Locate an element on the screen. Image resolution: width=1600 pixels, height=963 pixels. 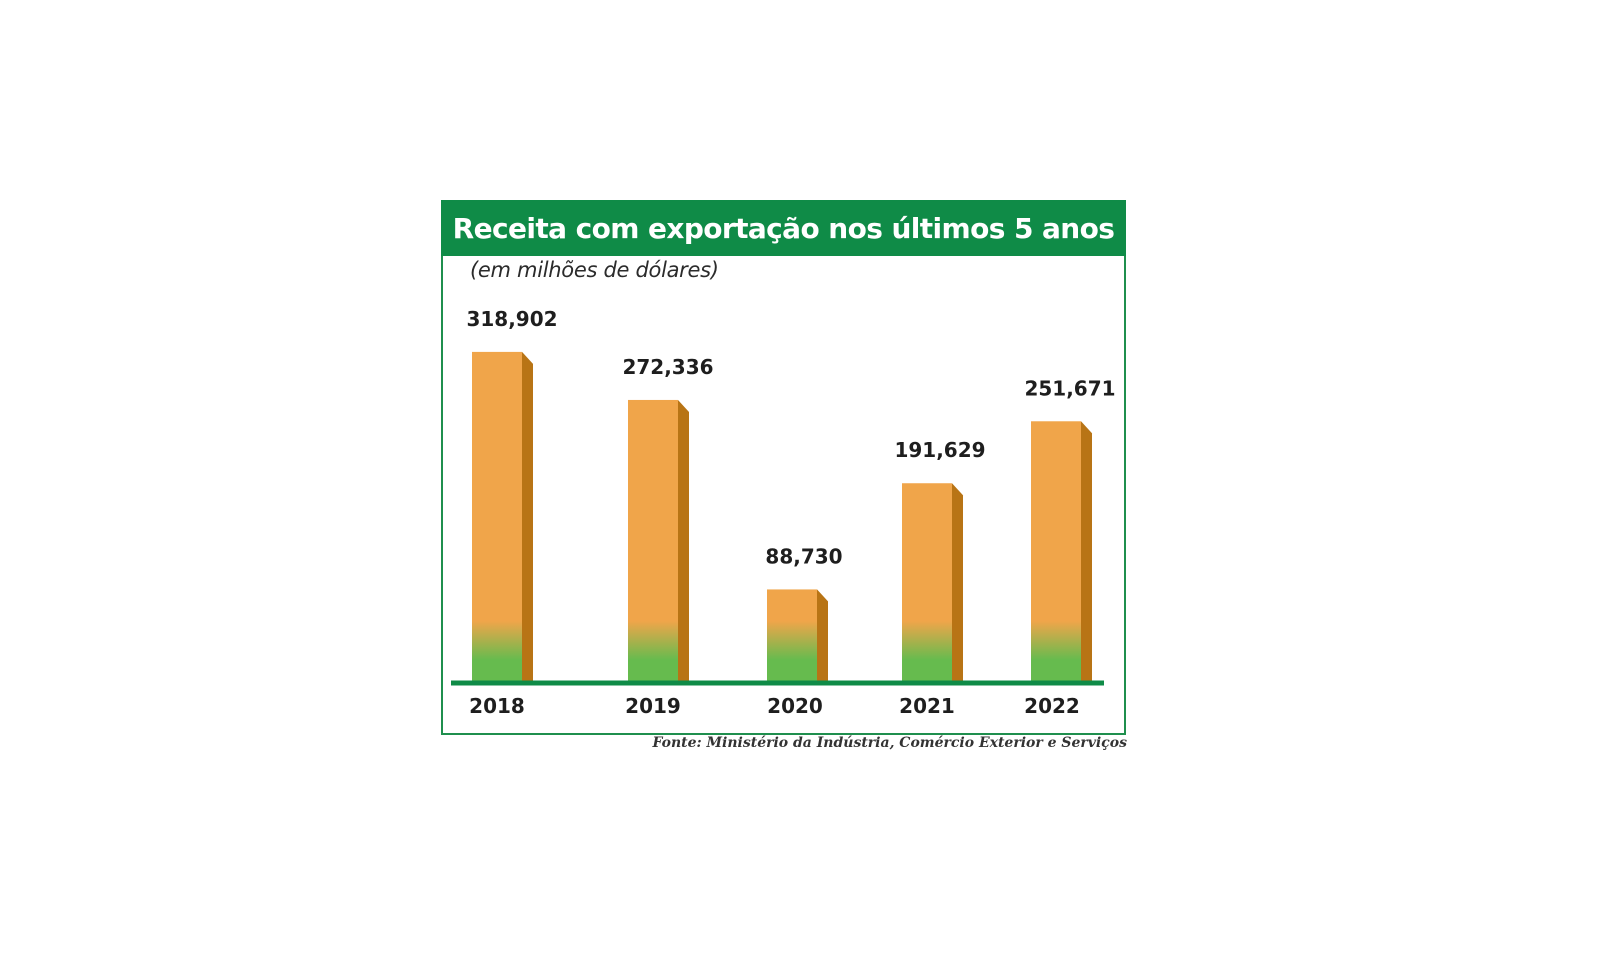
data-label-2019: 272,336 is located at coordinates (667, 367).